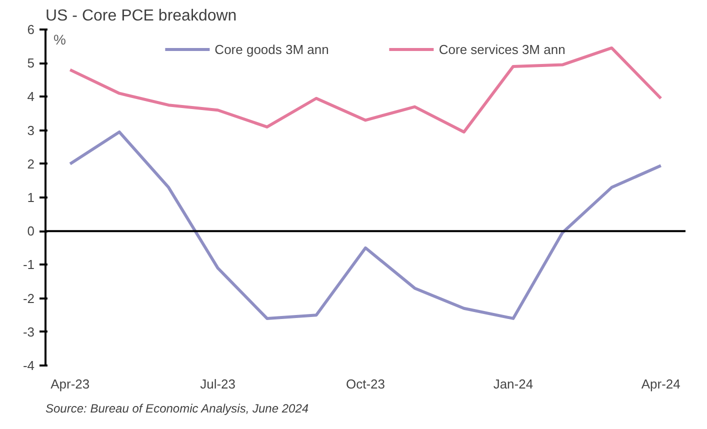 Image resolution: width=707 pixels, height=429 pixels. I want to click on y-tick-label: 6, so click(31, 29).